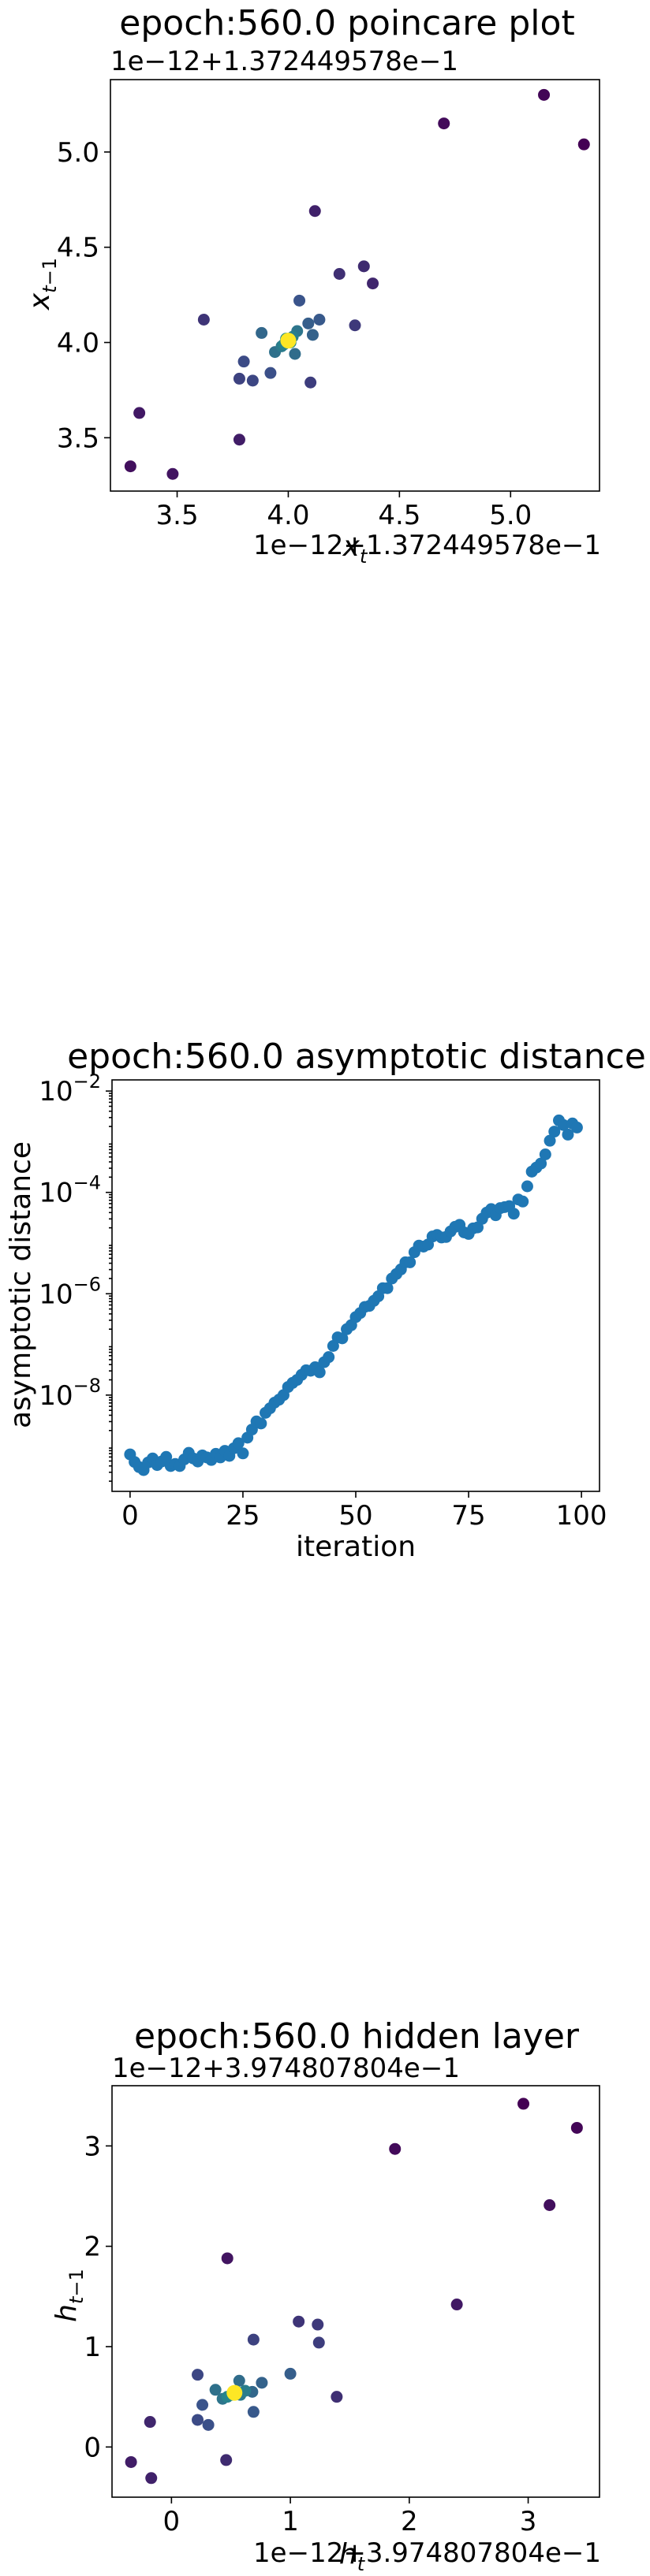  Describe the element at coordinates (243, 1516) in the screenshot. I see `asymptotic-distance-x-tick-label: 25` at that location.